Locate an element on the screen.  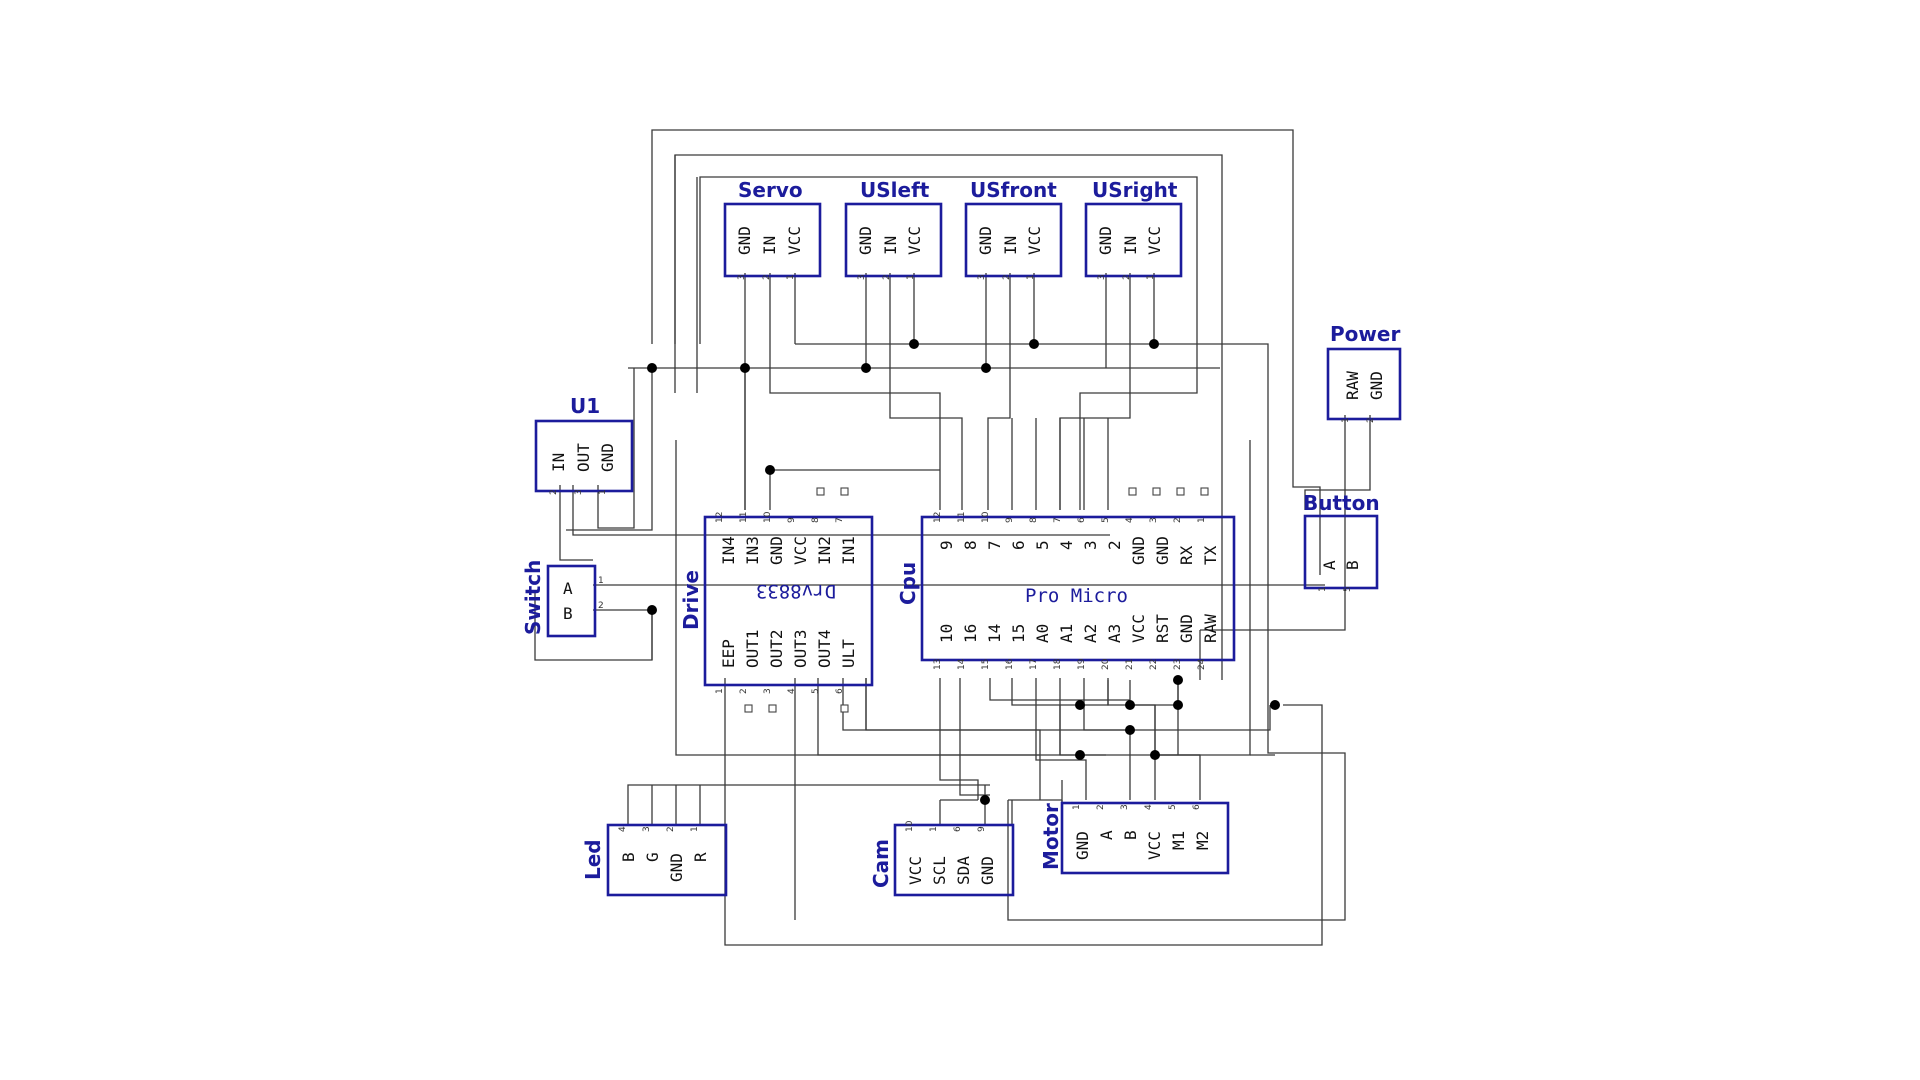
pin-number: 24 is located at coordinates (1202, 664).